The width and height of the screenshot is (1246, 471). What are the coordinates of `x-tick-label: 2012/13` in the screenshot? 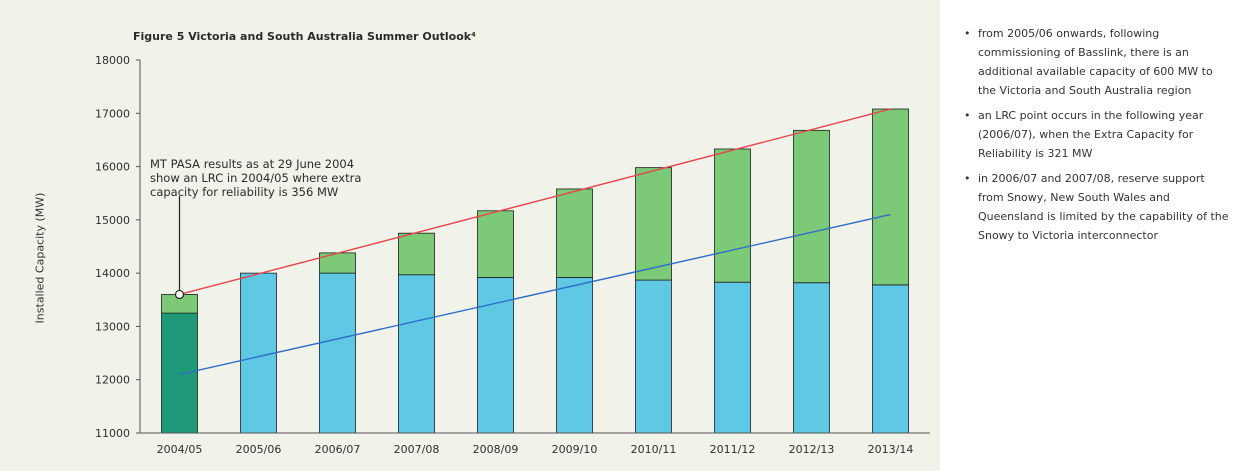 It's located at (812, 449).